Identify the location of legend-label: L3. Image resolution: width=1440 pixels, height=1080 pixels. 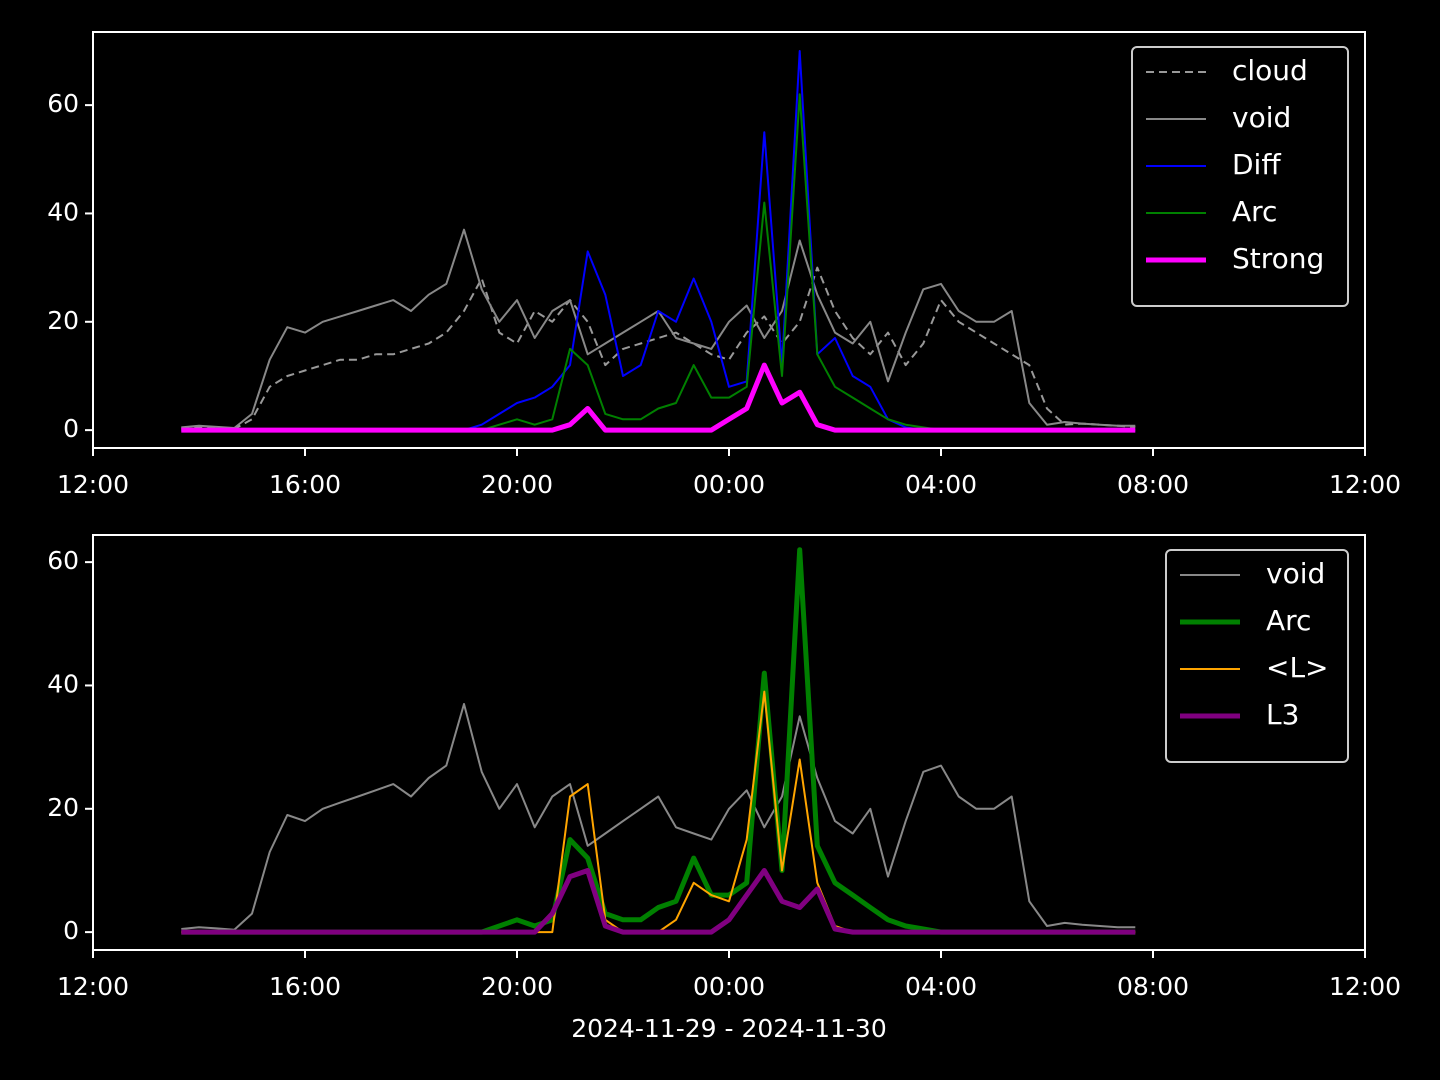
(1282, 714).